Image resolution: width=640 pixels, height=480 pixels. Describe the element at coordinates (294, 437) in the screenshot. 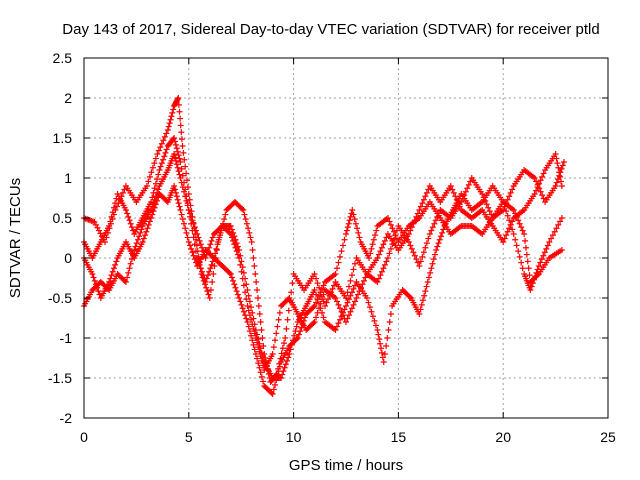

I see `x-tick-label: 10` at that location.